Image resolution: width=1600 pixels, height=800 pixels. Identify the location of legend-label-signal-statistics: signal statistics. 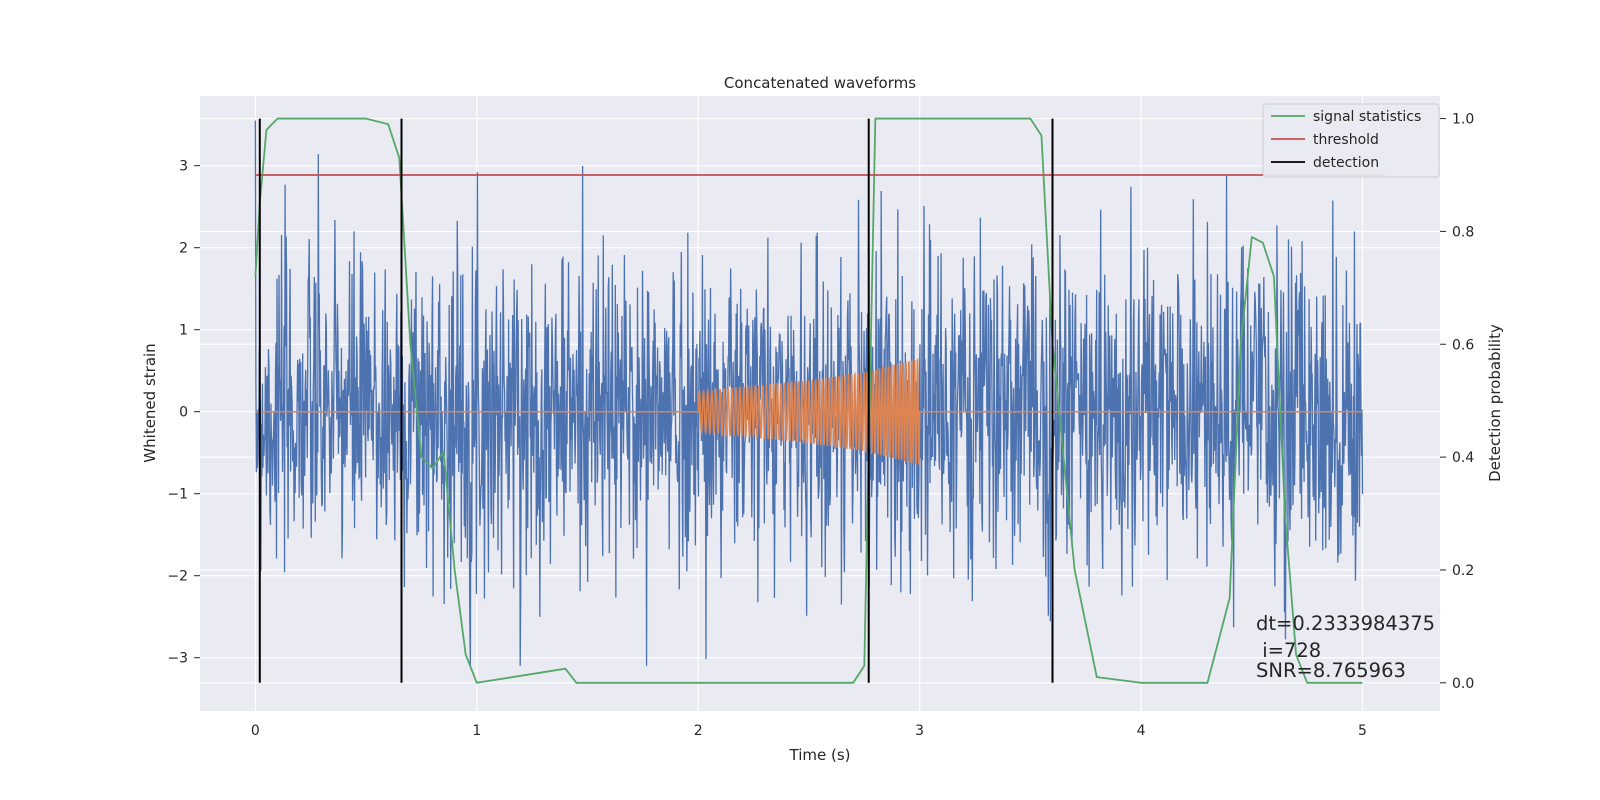
(1367, 117).